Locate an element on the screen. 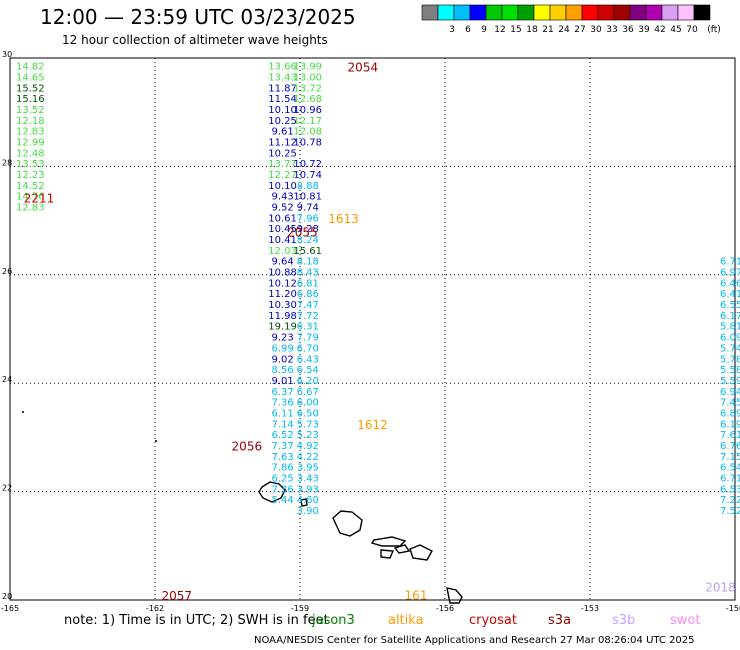  wave-height-label: 12.48 is located at coordinates (30, 153).